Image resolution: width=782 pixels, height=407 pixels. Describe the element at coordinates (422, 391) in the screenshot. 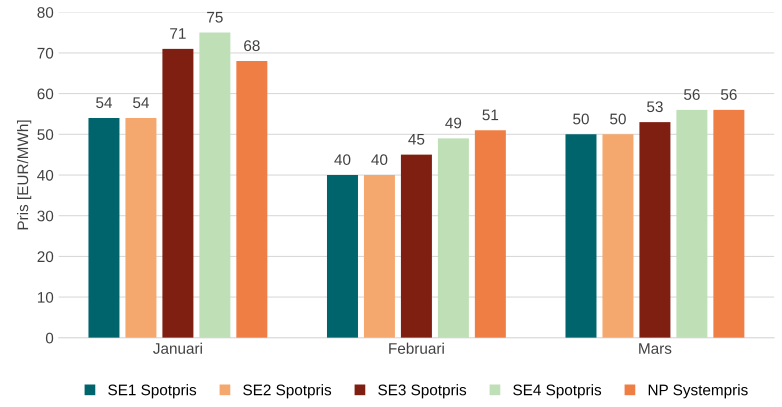

I see `legend-label: SE3 Spotpris` at that location.